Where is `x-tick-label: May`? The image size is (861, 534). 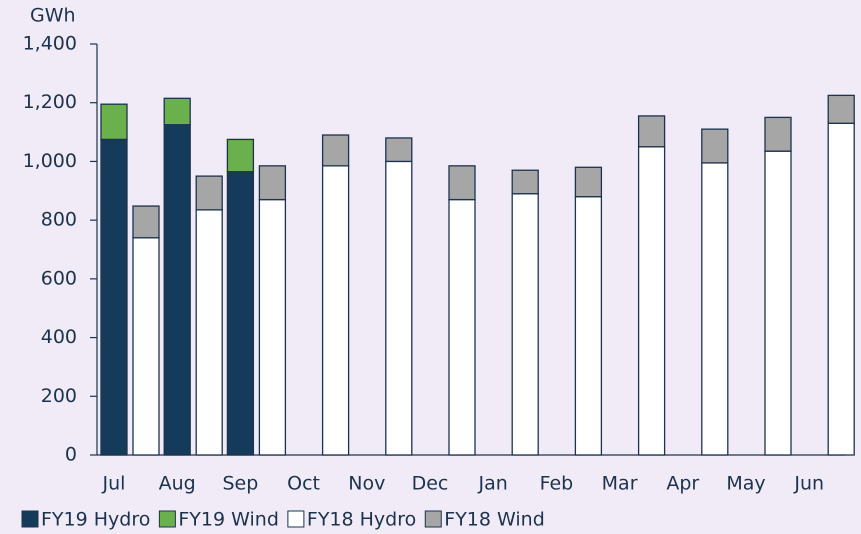 x-tick-label: May is located at coordinates (745, 484).